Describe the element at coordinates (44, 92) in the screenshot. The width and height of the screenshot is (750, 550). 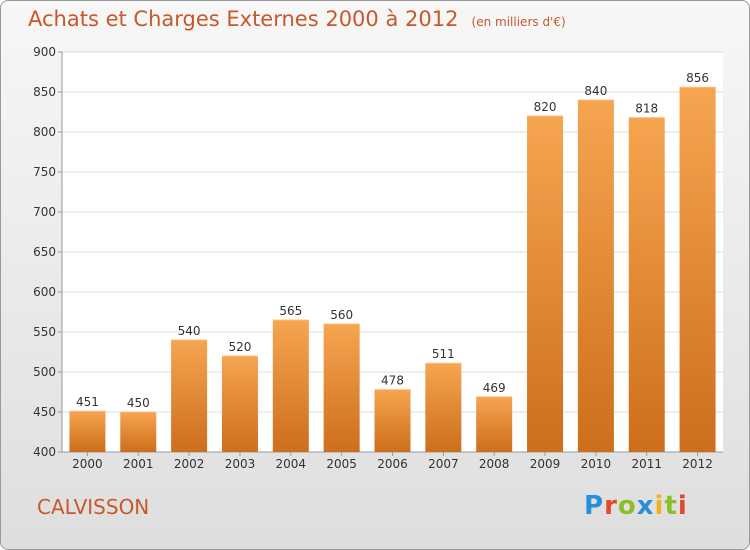
I see `y-tick-label: 850` at that location.